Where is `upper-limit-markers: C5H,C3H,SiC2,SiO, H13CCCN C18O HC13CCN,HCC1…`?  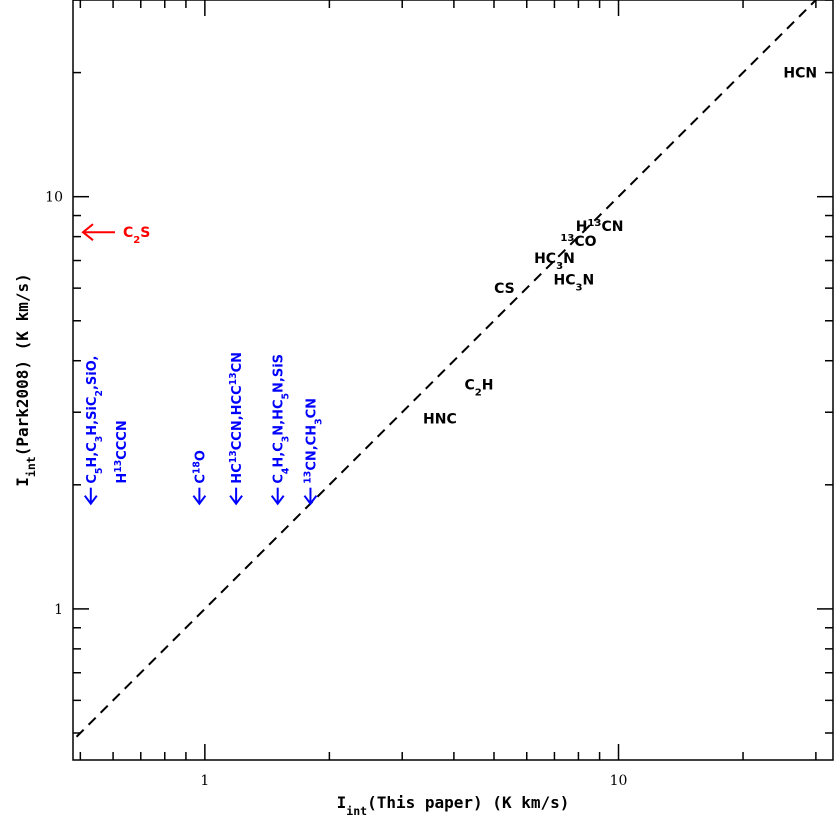 upper-limit-markers: C5H,C3H,SiC2,SiO, H13CCCN C18O HC13CCN,HCC1… is located at coordinates (204, 429).